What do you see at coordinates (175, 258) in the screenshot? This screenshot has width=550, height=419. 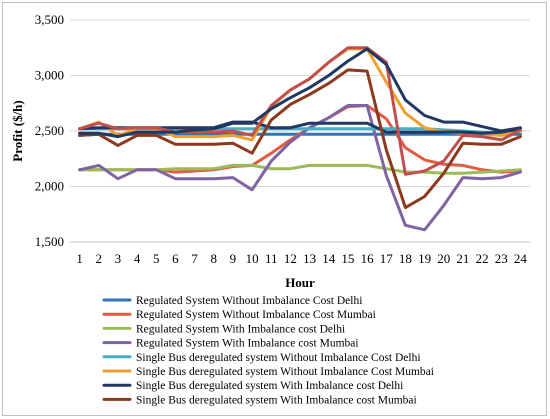 I see `x-tick-label: 6` at bounding box center [175, 258].